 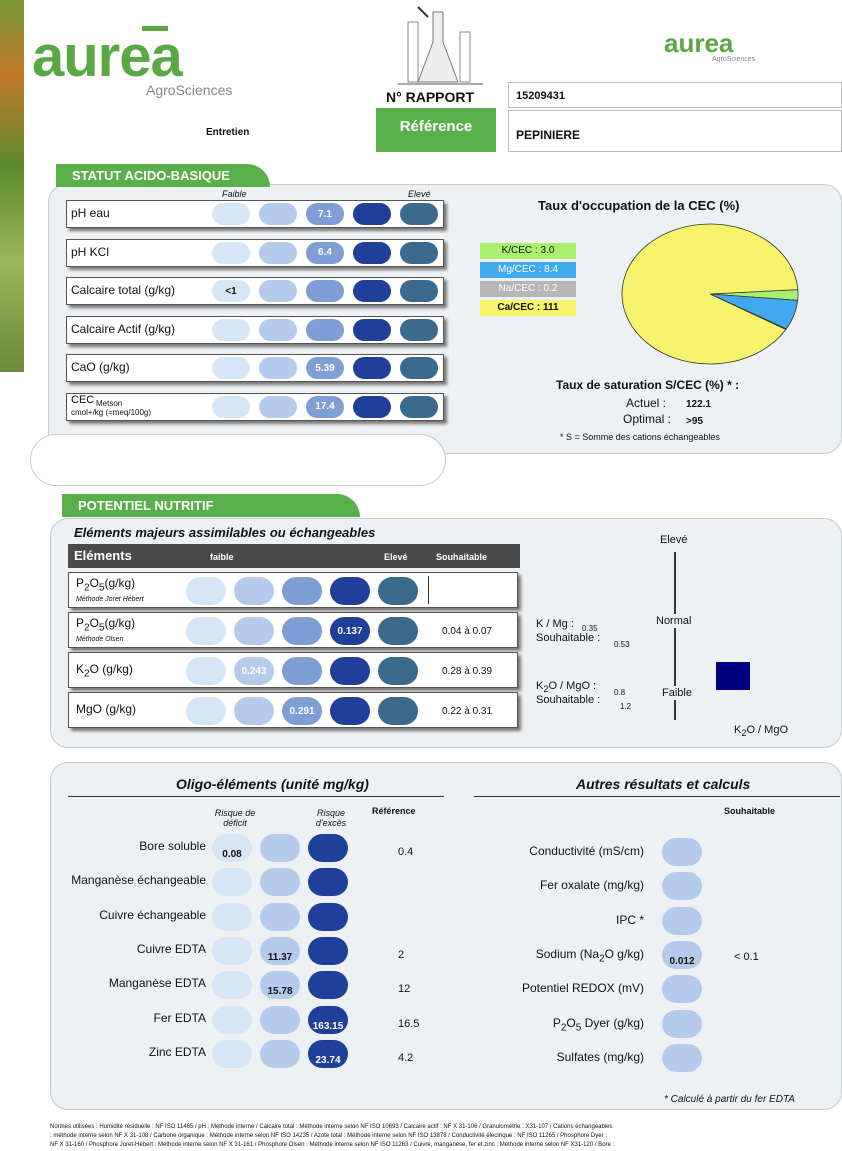 I want to click on acid-row-label: pH eau, so click(x=90, y=213).